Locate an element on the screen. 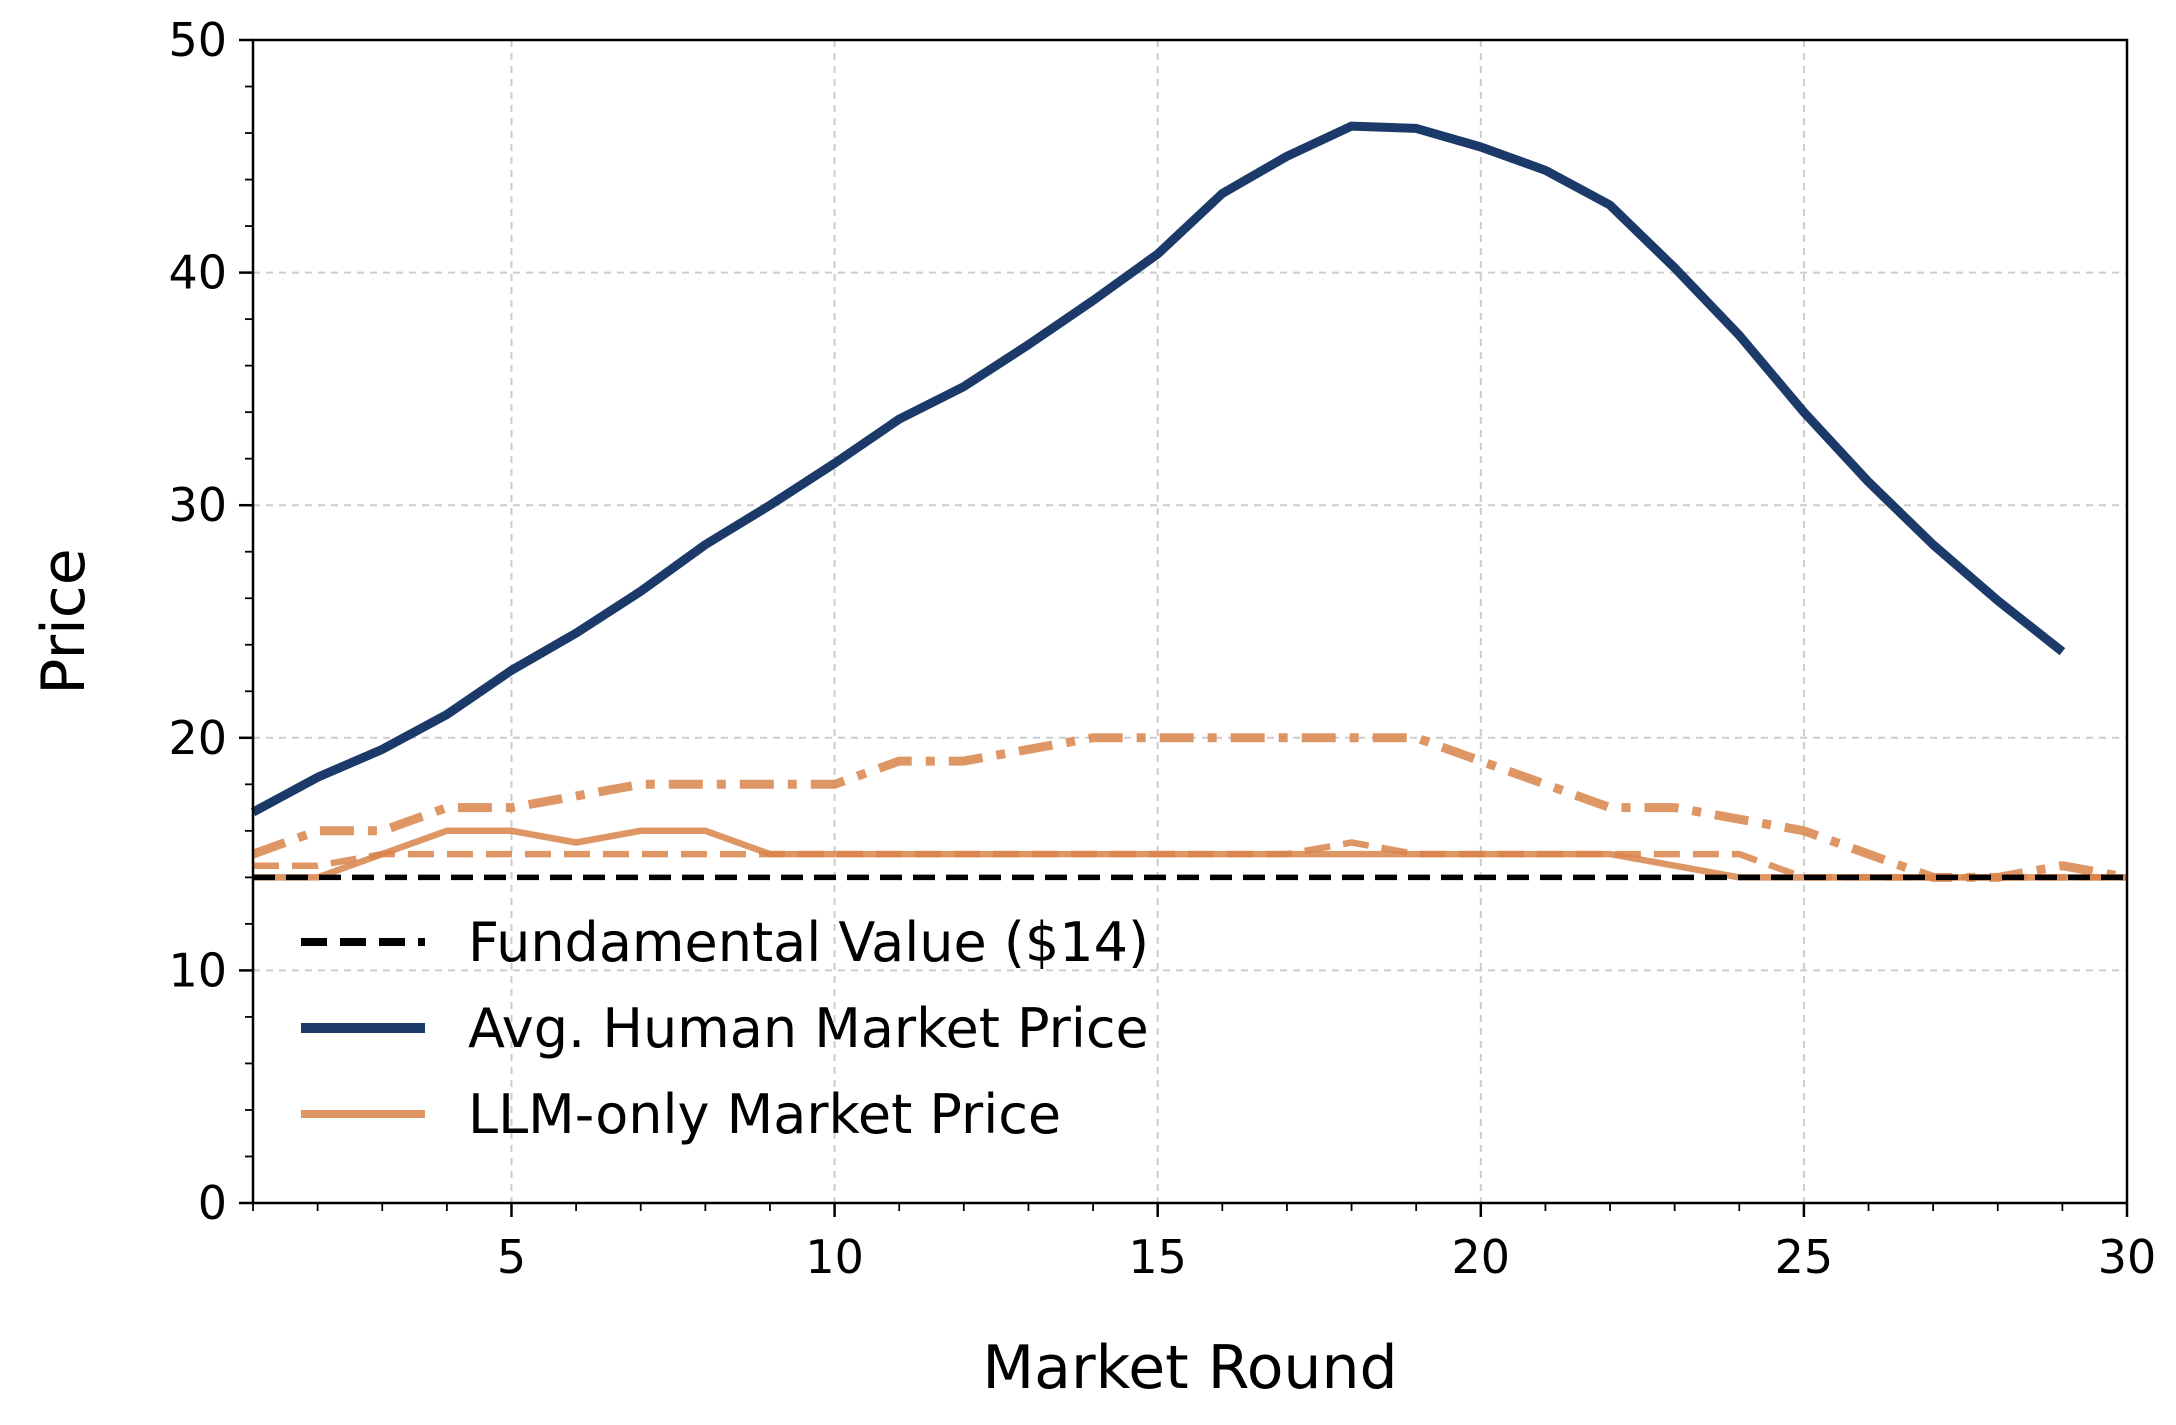 The height and width of the screenshot is (1425, 2176). y-tick-label: 50 is located at coordinates (197, 40).